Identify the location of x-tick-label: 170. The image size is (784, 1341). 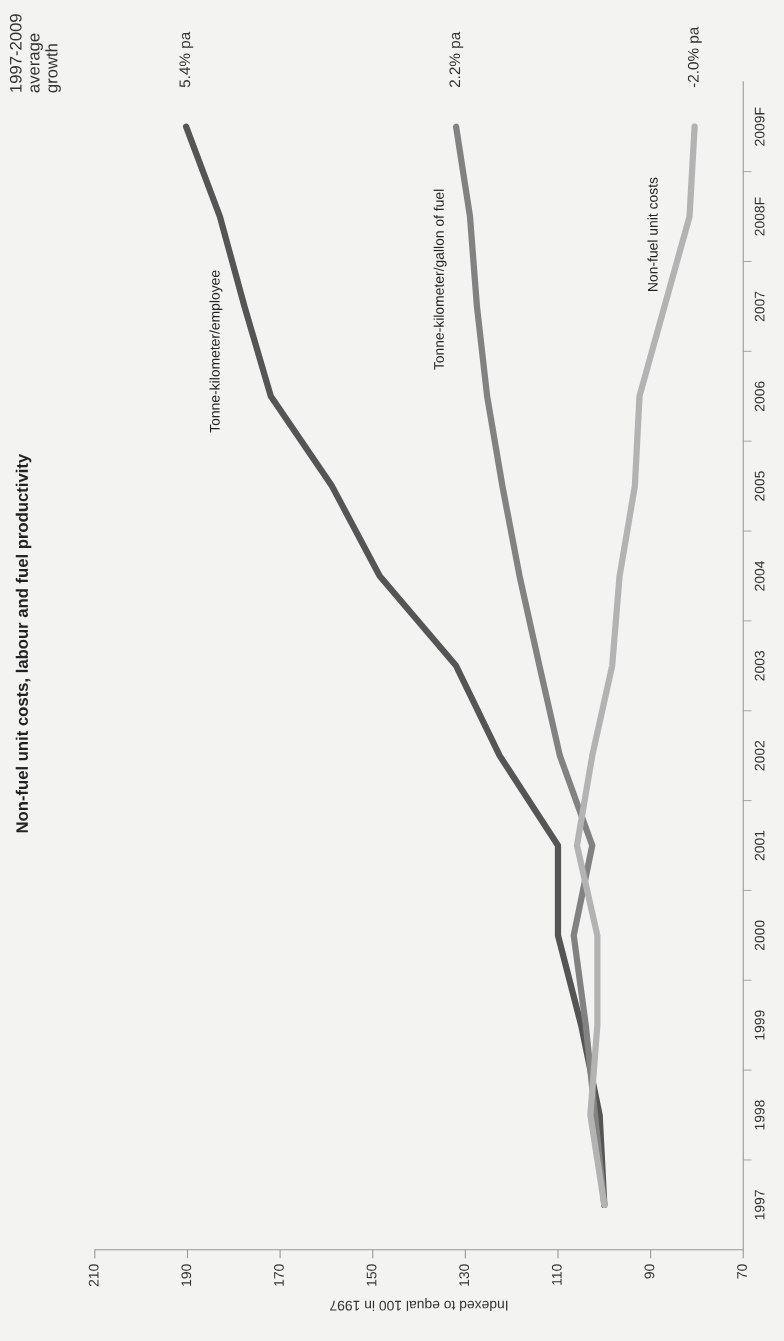
(279, 1275).